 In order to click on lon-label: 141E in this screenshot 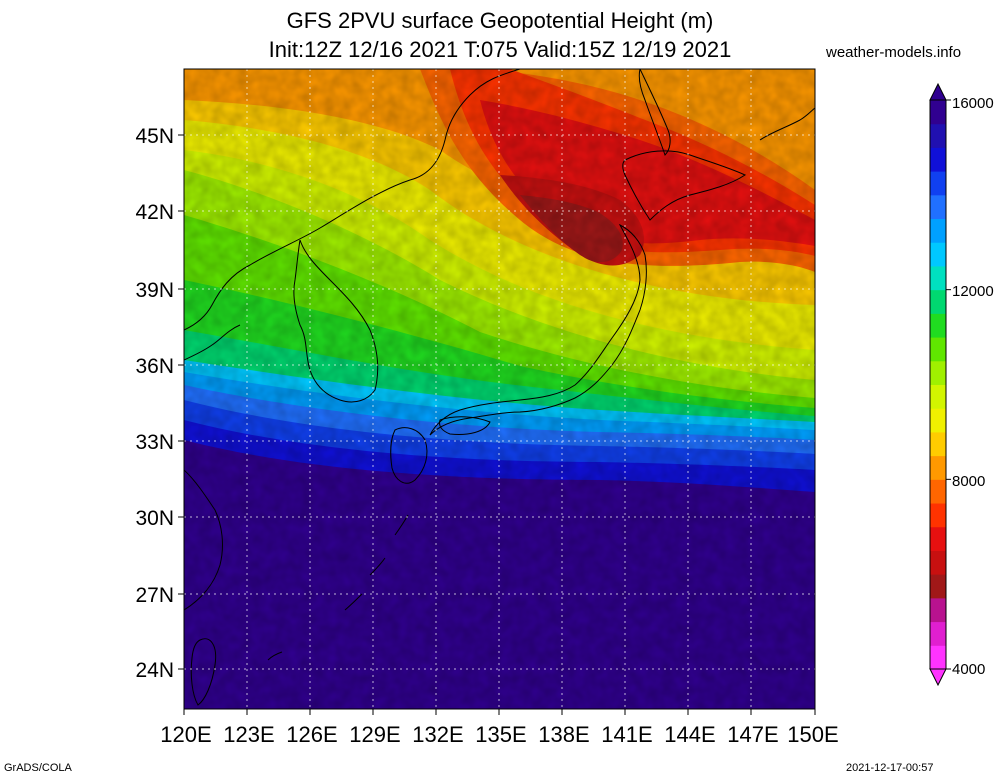, I will do `click(626, 734)`.